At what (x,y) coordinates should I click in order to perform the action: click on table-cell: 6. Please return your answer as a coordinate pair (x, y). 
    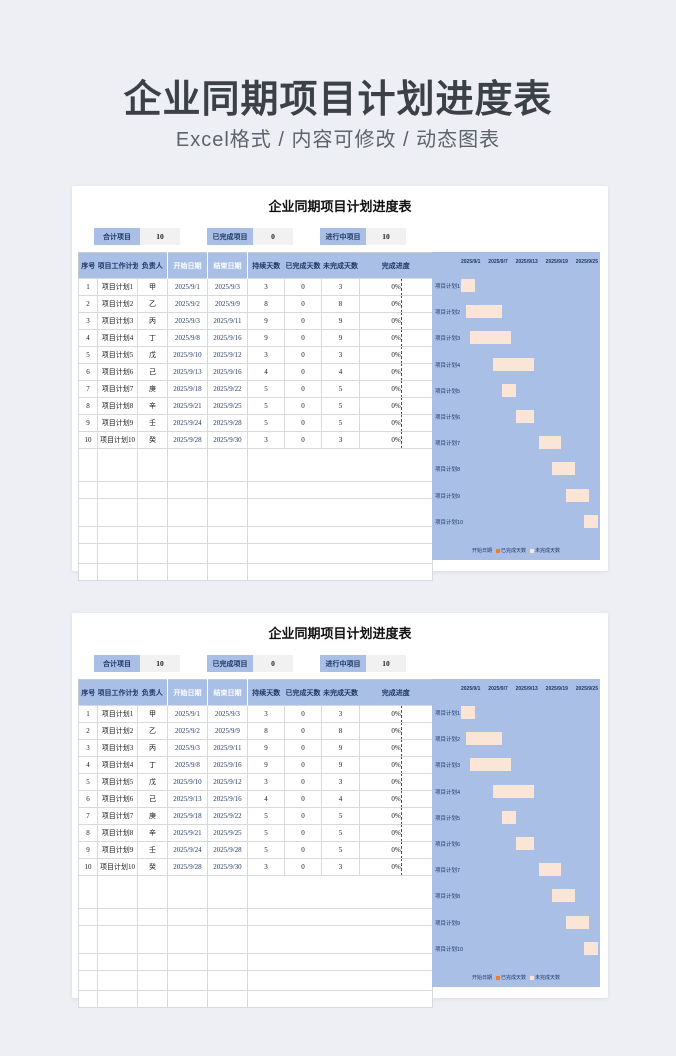
    Looking at the image, I should click on (88, 799).